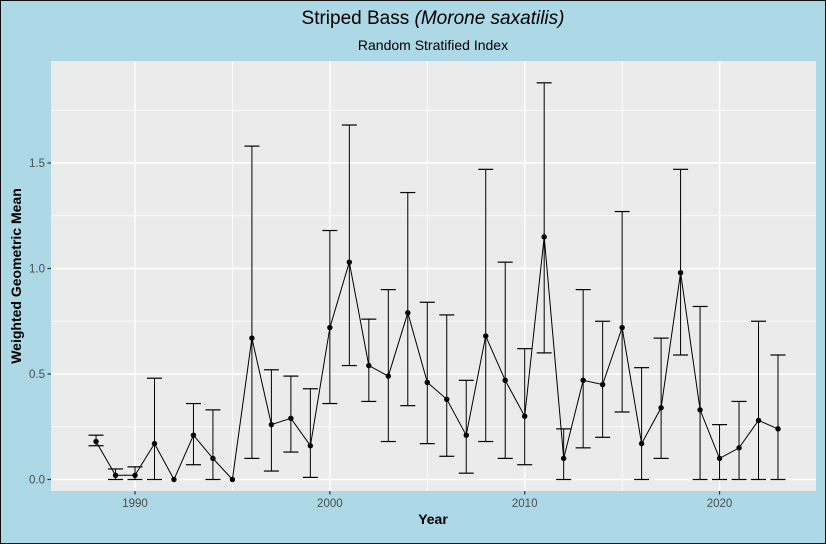  Describe the element at coordinates (37, 481) in the screenshot. I see `y-tick-label-0: 0.0` at that location.